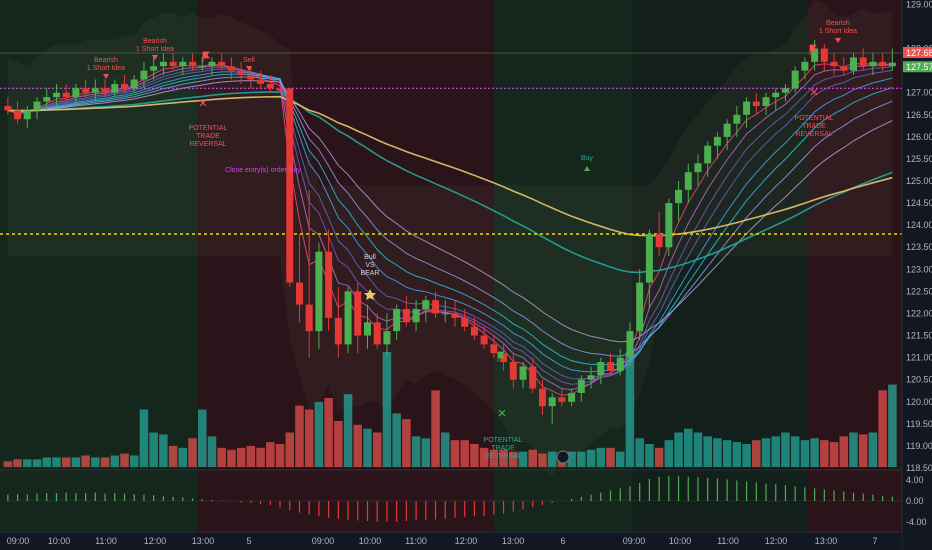 This screenshot has width=932, height=550. What do you see at coordinates (587, 168) in the screenshot?
I see `buy-arrow-icon` at bounding box center [587, 168].